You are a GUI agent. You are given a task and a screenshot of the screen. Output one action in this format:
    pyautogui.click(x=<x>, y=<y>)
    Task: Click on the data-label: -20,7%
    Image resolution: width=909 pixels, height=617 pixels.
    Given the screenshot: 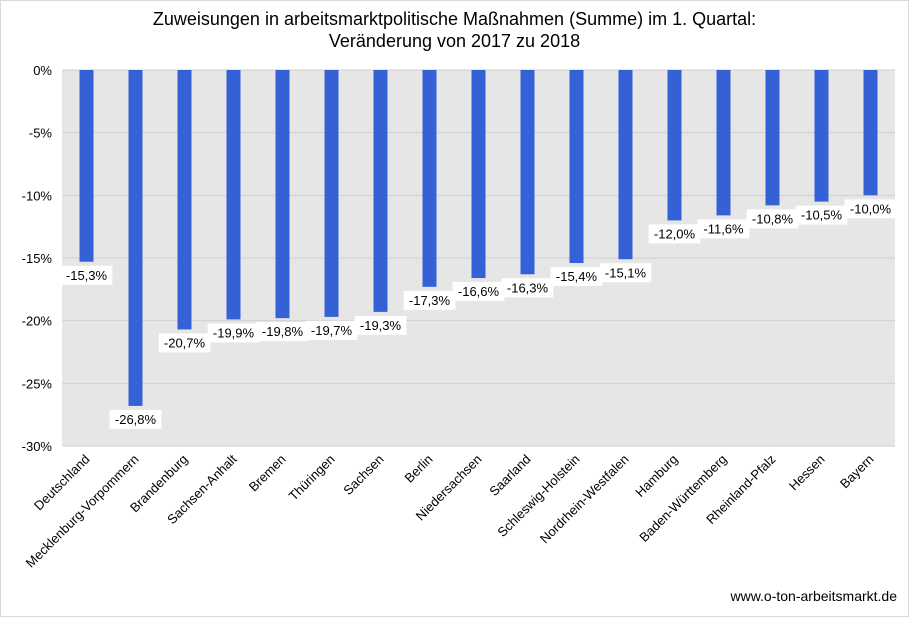 What is the action you would take?
    pyautogui.click(x=185, y=342)
    